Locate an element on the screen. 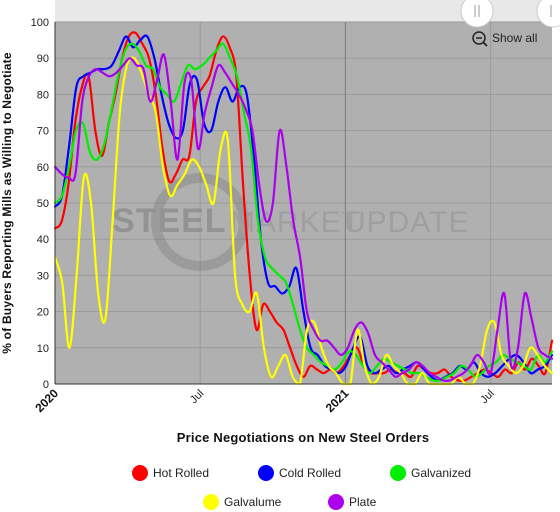 The width and height of the screenshot is (560, 512). watermark-text-steel: STEEL is located at coordinates (169, 221).